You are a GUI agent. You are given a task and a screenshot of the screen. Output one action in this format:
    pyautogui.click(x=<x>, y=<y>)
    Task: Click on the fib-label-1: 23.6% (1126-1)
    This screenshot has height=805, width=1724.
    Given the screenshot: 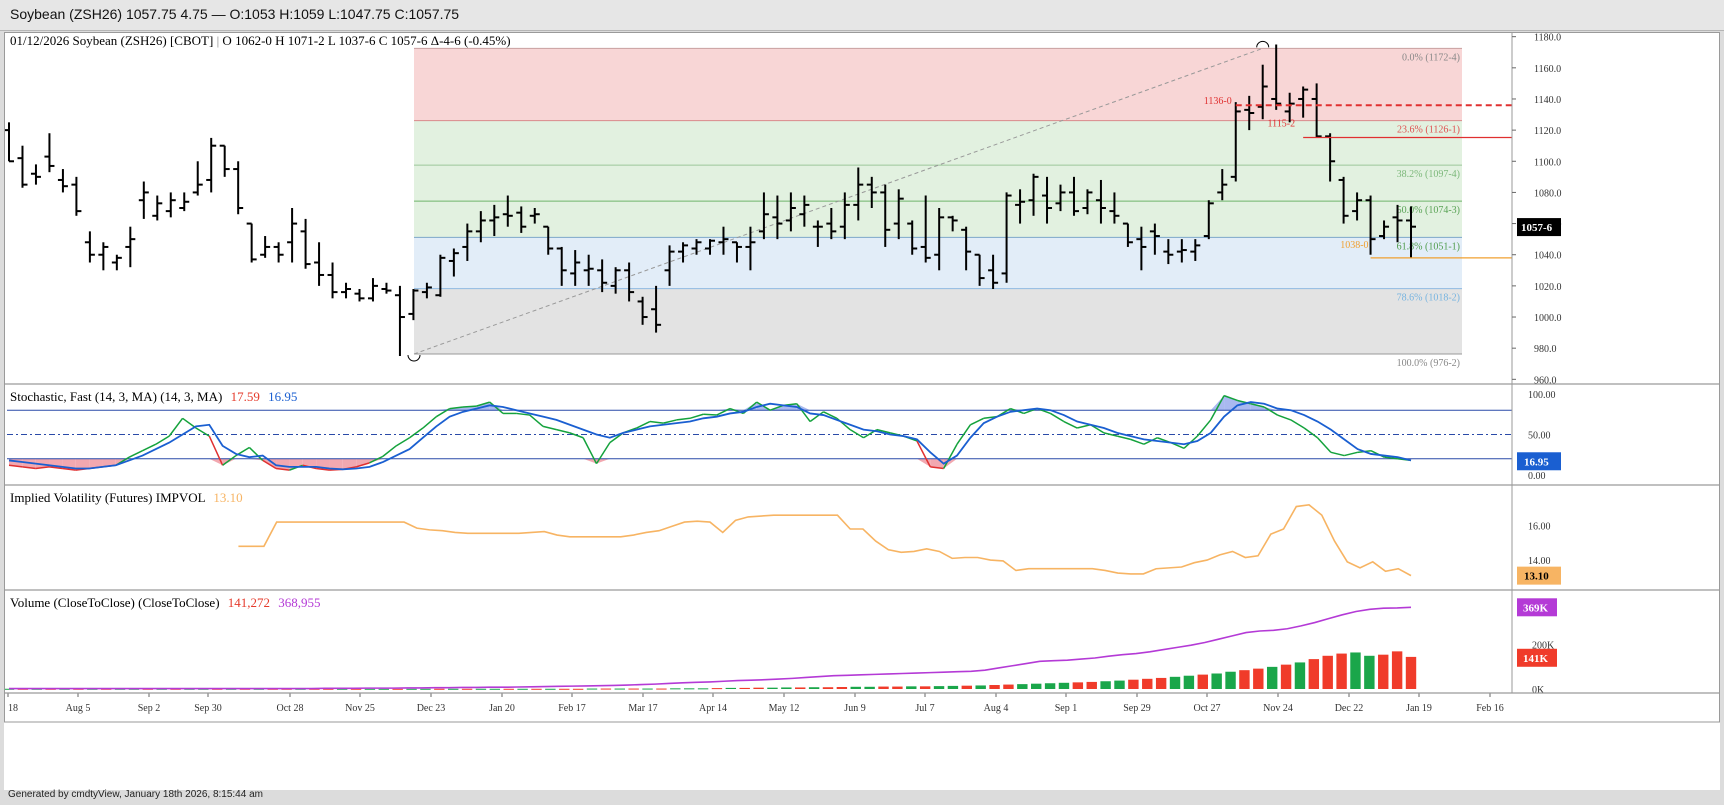 What is the action you would take?
    pyautogui.click(x=1428, y=130)
    